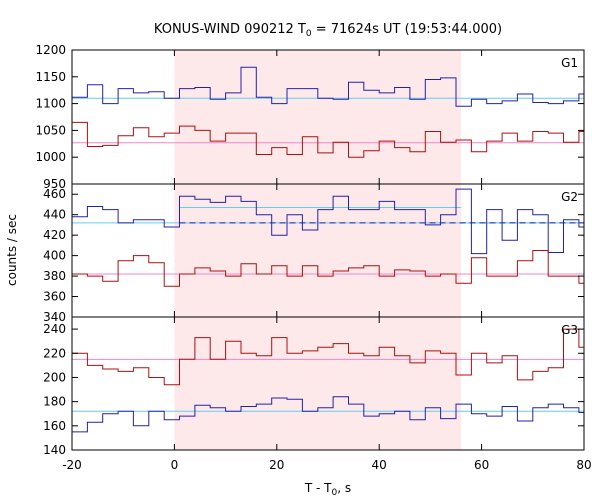 This screenshot has width=600, height=504. I want to click on y-tick-label: 400, so click(54, 256).